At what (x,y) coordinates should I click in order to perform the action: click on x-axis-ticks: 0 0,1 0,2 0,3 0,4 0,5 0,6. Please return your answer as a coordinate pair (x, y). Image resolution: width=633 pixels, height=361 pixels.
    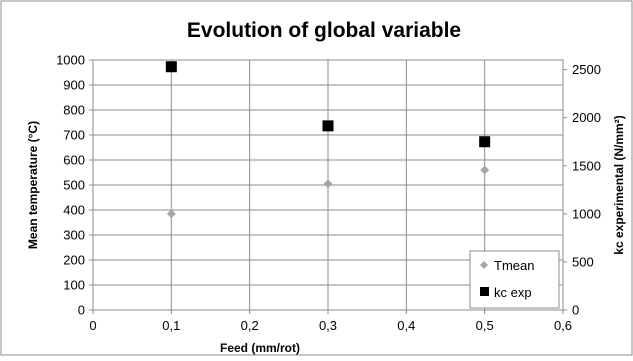
    Looking at the image, I should click on (330, 321).